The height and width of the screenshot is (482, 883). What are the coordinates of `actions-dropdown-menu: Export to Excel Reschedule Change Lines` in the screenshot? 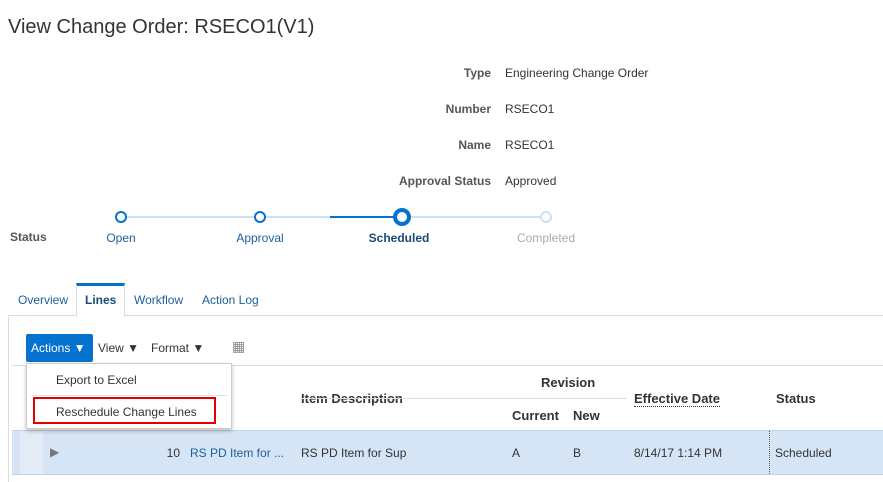 It's located at (129, 396).